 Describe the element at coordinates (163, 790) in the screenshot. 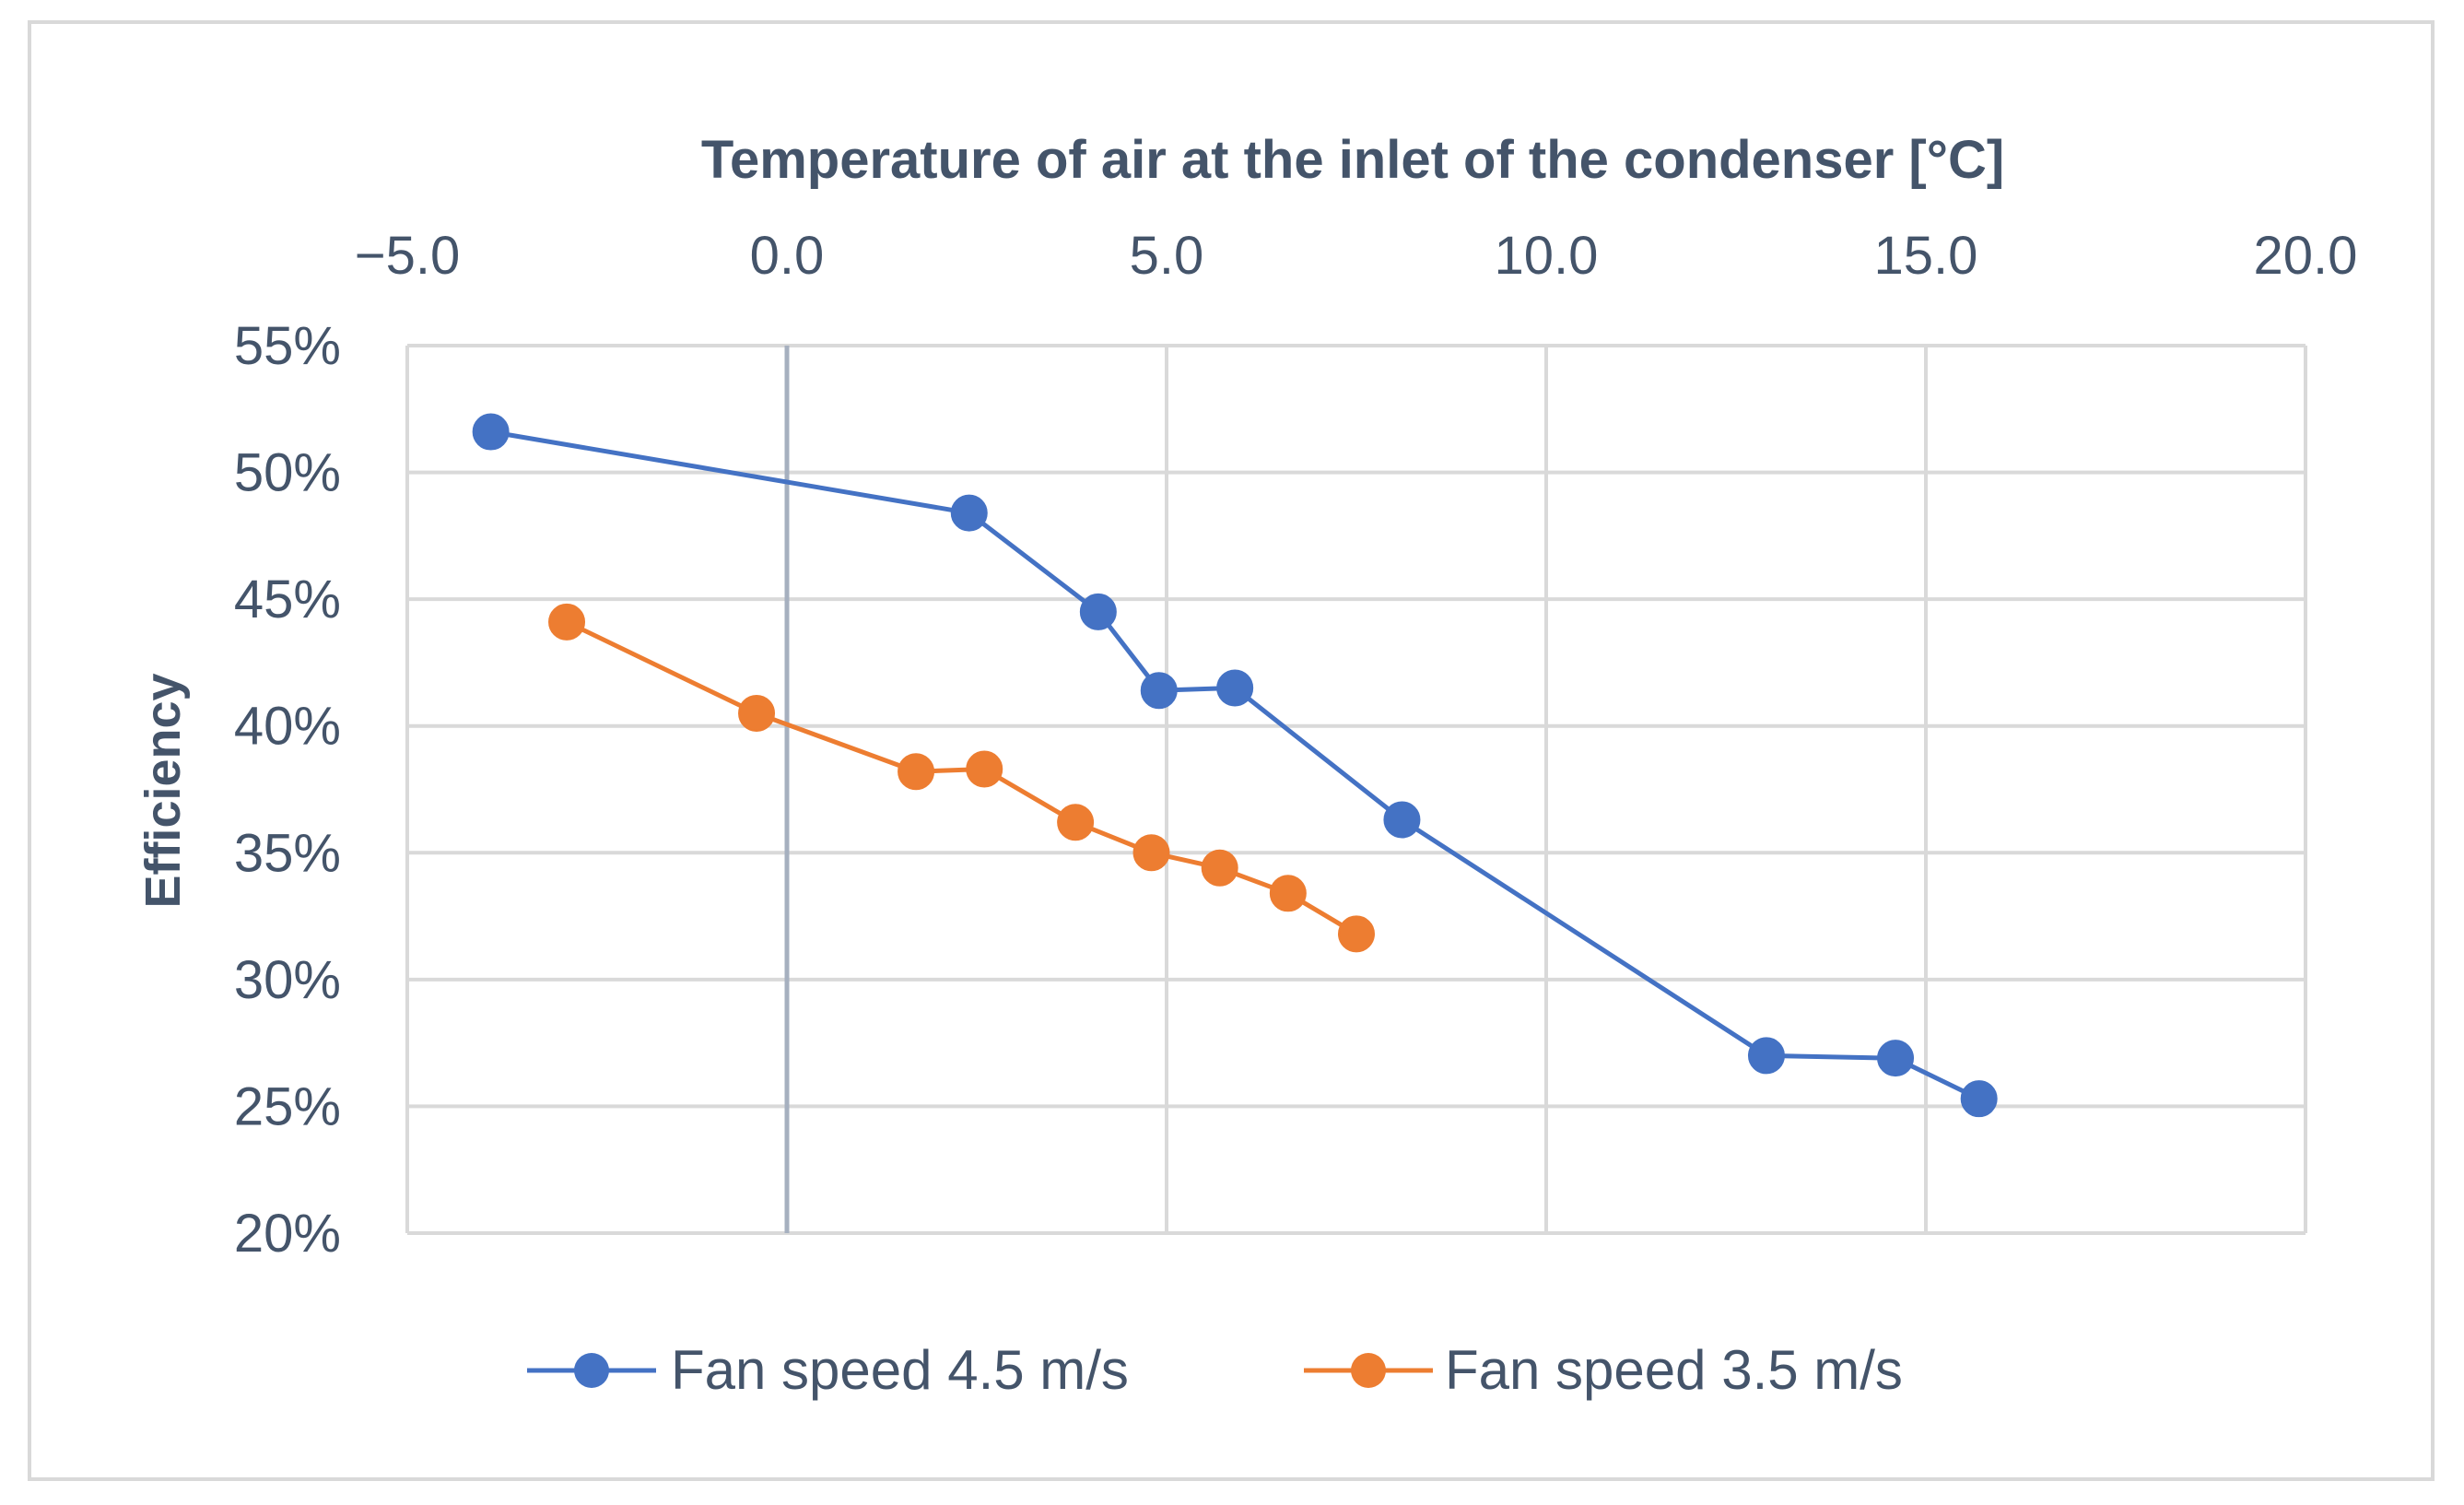

I see `y-axis-title: Efficiency` at that location.